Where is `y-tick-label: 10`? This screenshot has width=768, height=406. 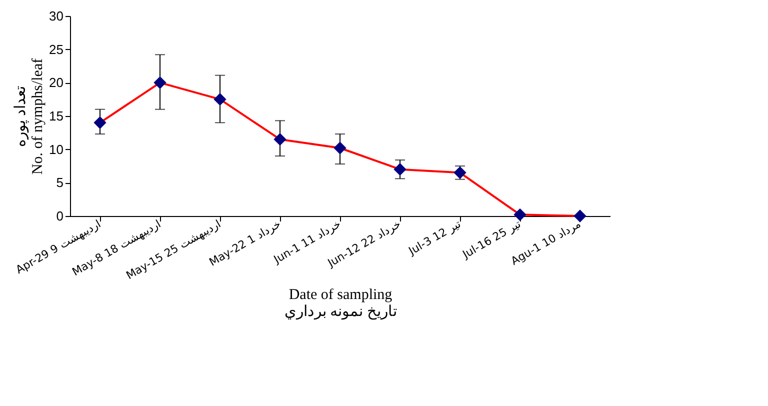 y-tick-label: 10 is located at coordinates (56, 149).